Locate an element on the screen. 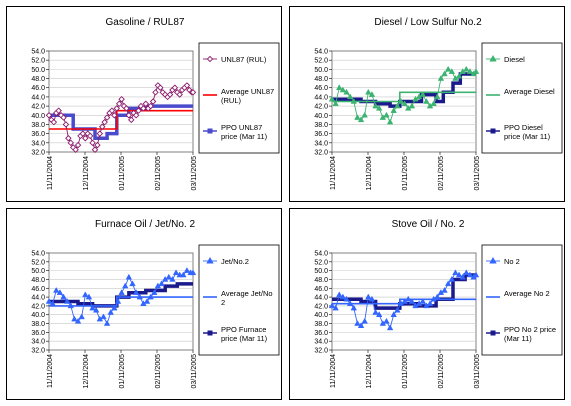 The width and height of the screenshot is (571, 406). y-tick-label: 36.0 is located at coordinates (321, 134).